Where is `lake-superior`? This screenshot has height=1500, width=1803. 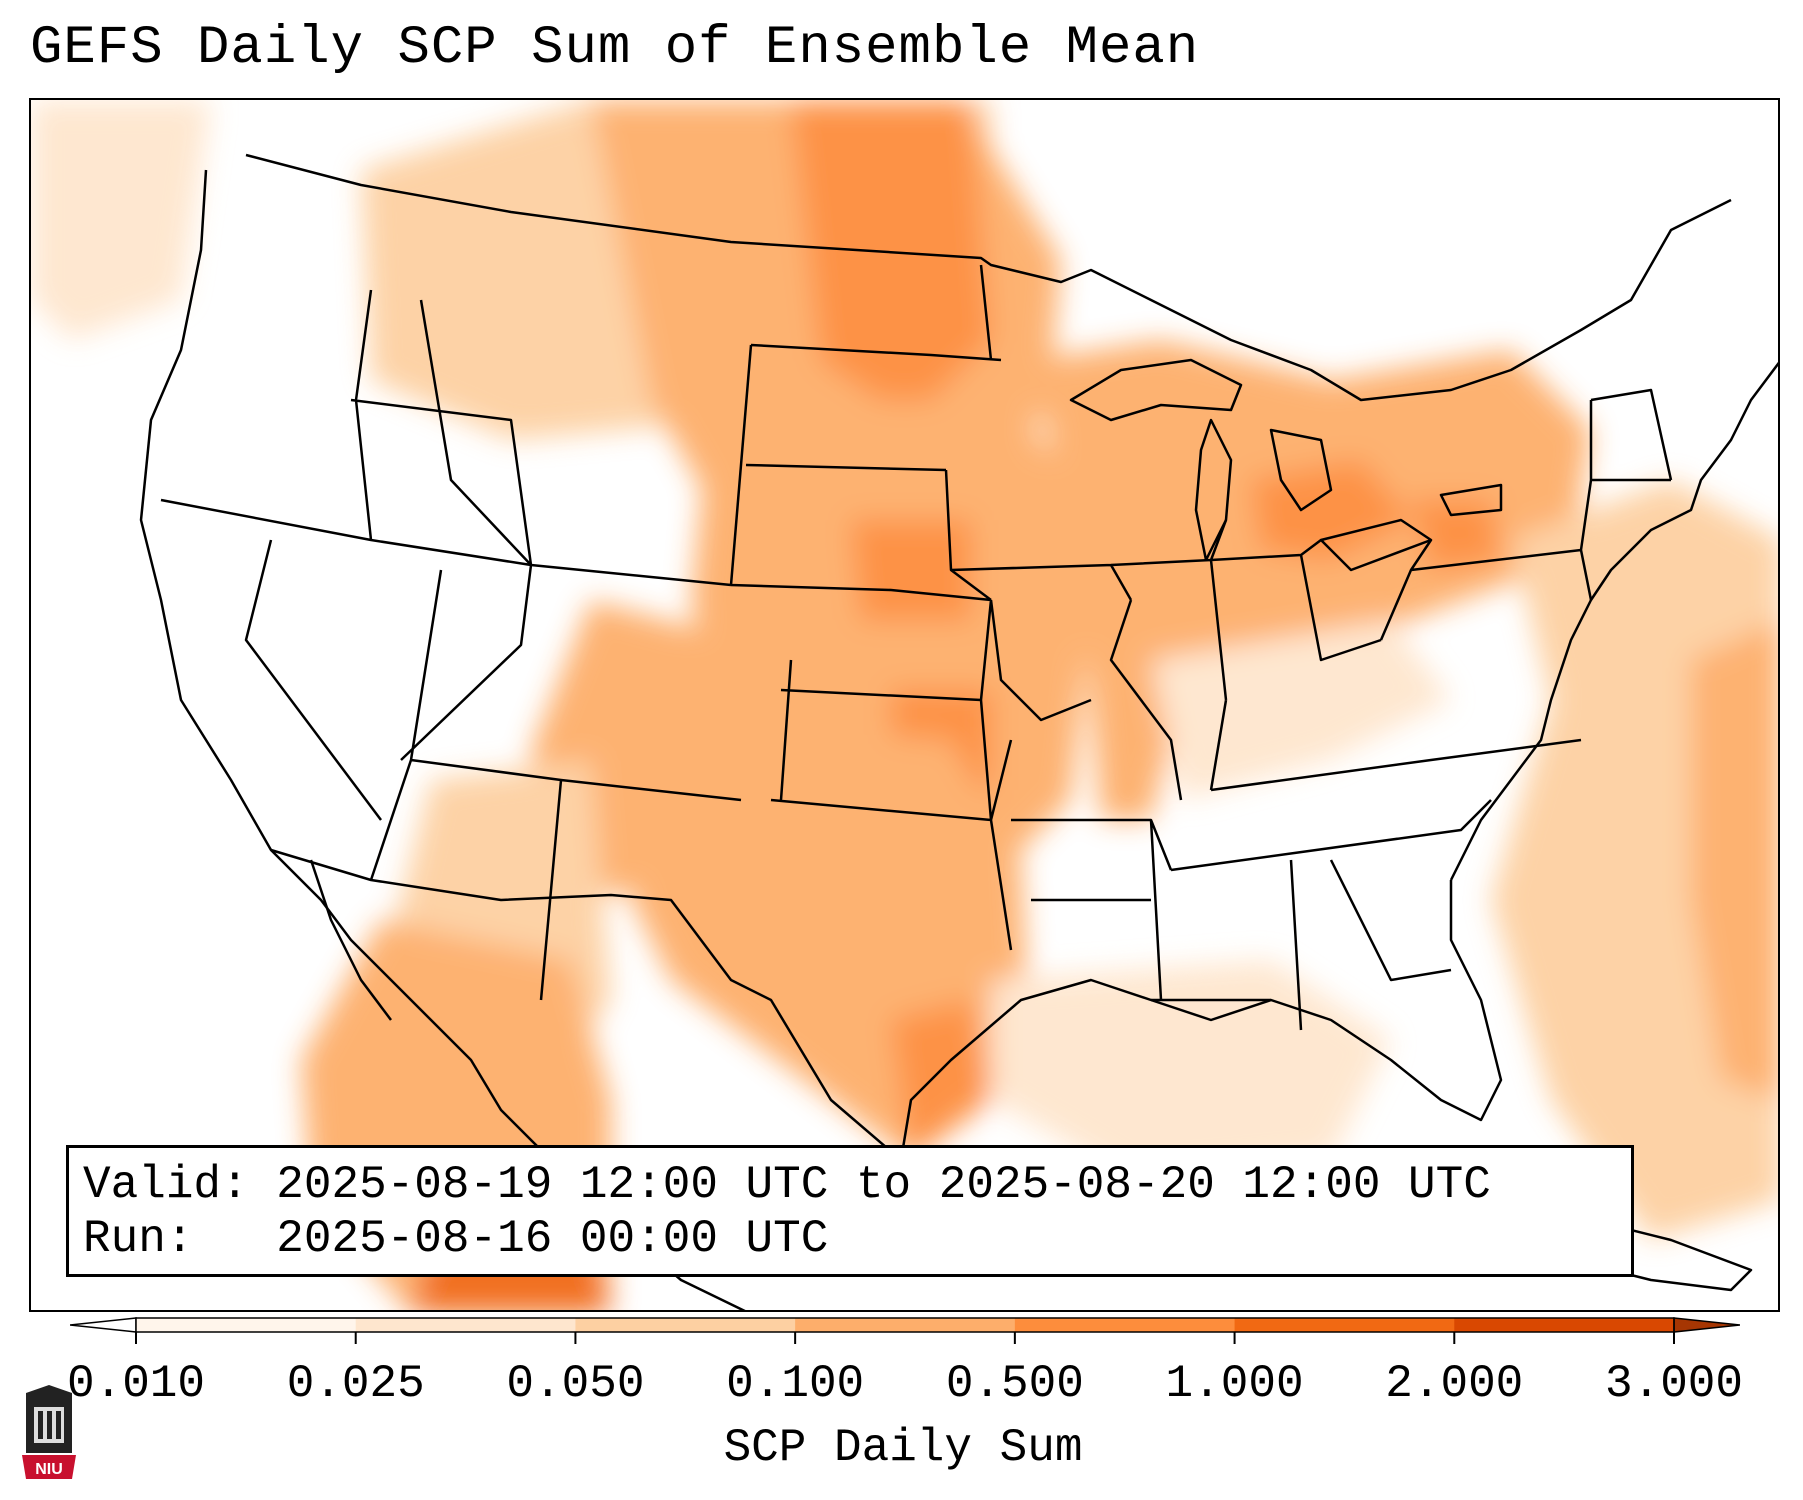 lake-superior is located at coordinates (1156, 390).